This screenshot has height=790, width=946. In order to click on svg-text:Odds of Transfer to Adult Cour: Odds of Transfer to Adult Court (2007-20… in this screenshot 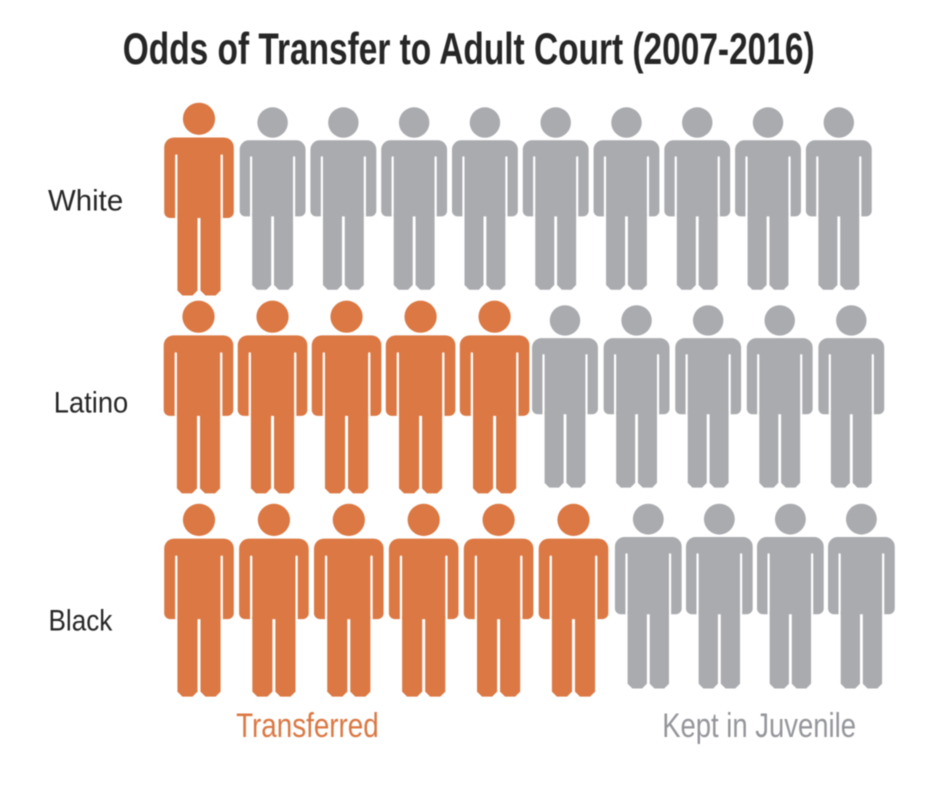, I will do `click(469, 49)`.